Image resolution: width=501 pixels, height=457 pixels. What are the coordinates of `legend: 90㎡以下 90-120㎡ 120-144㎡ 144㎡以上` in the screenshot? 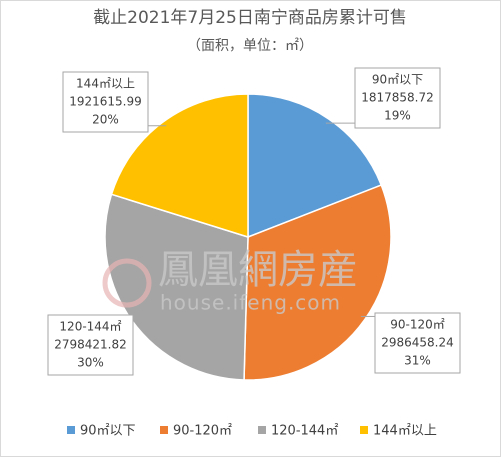 It's located at (252, 431).